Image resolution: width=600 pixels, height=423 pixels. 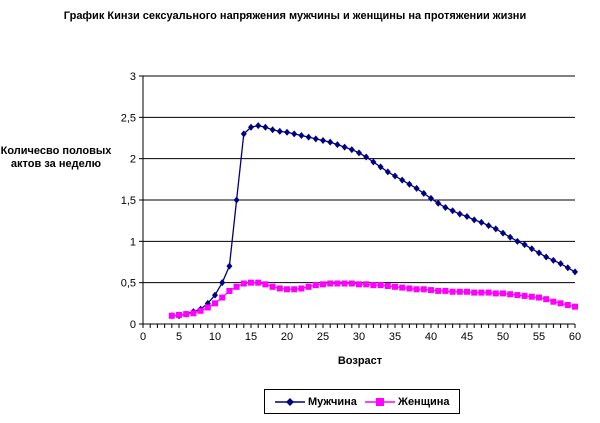 I want to click on legend-item-female: Женщина, so click(x=407, y=402).